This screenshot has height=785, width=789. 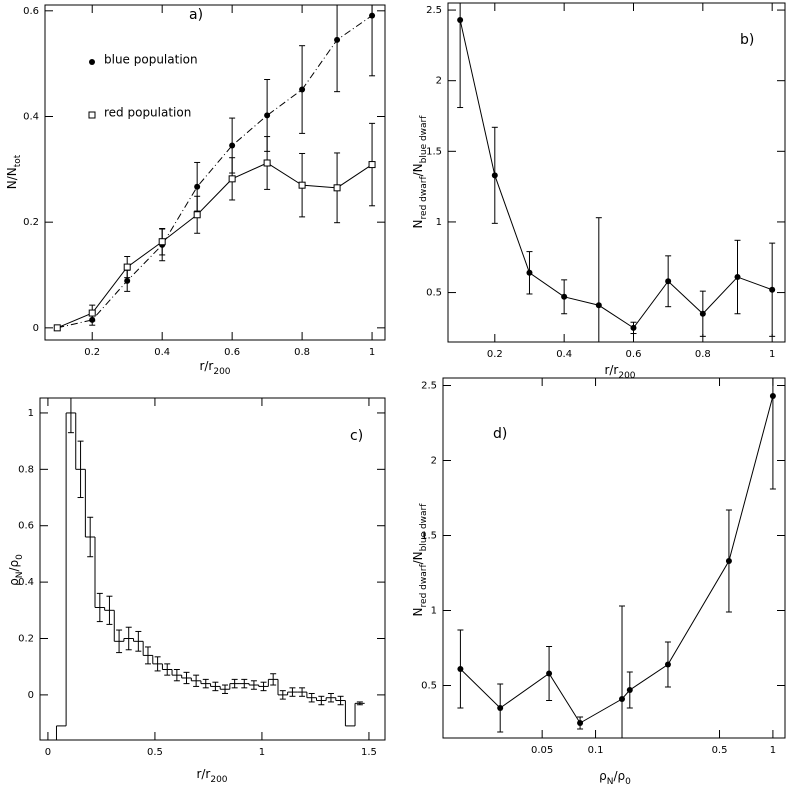 I want to click on y-axis-label-part: red dwarf, so click(x=424, y=586).